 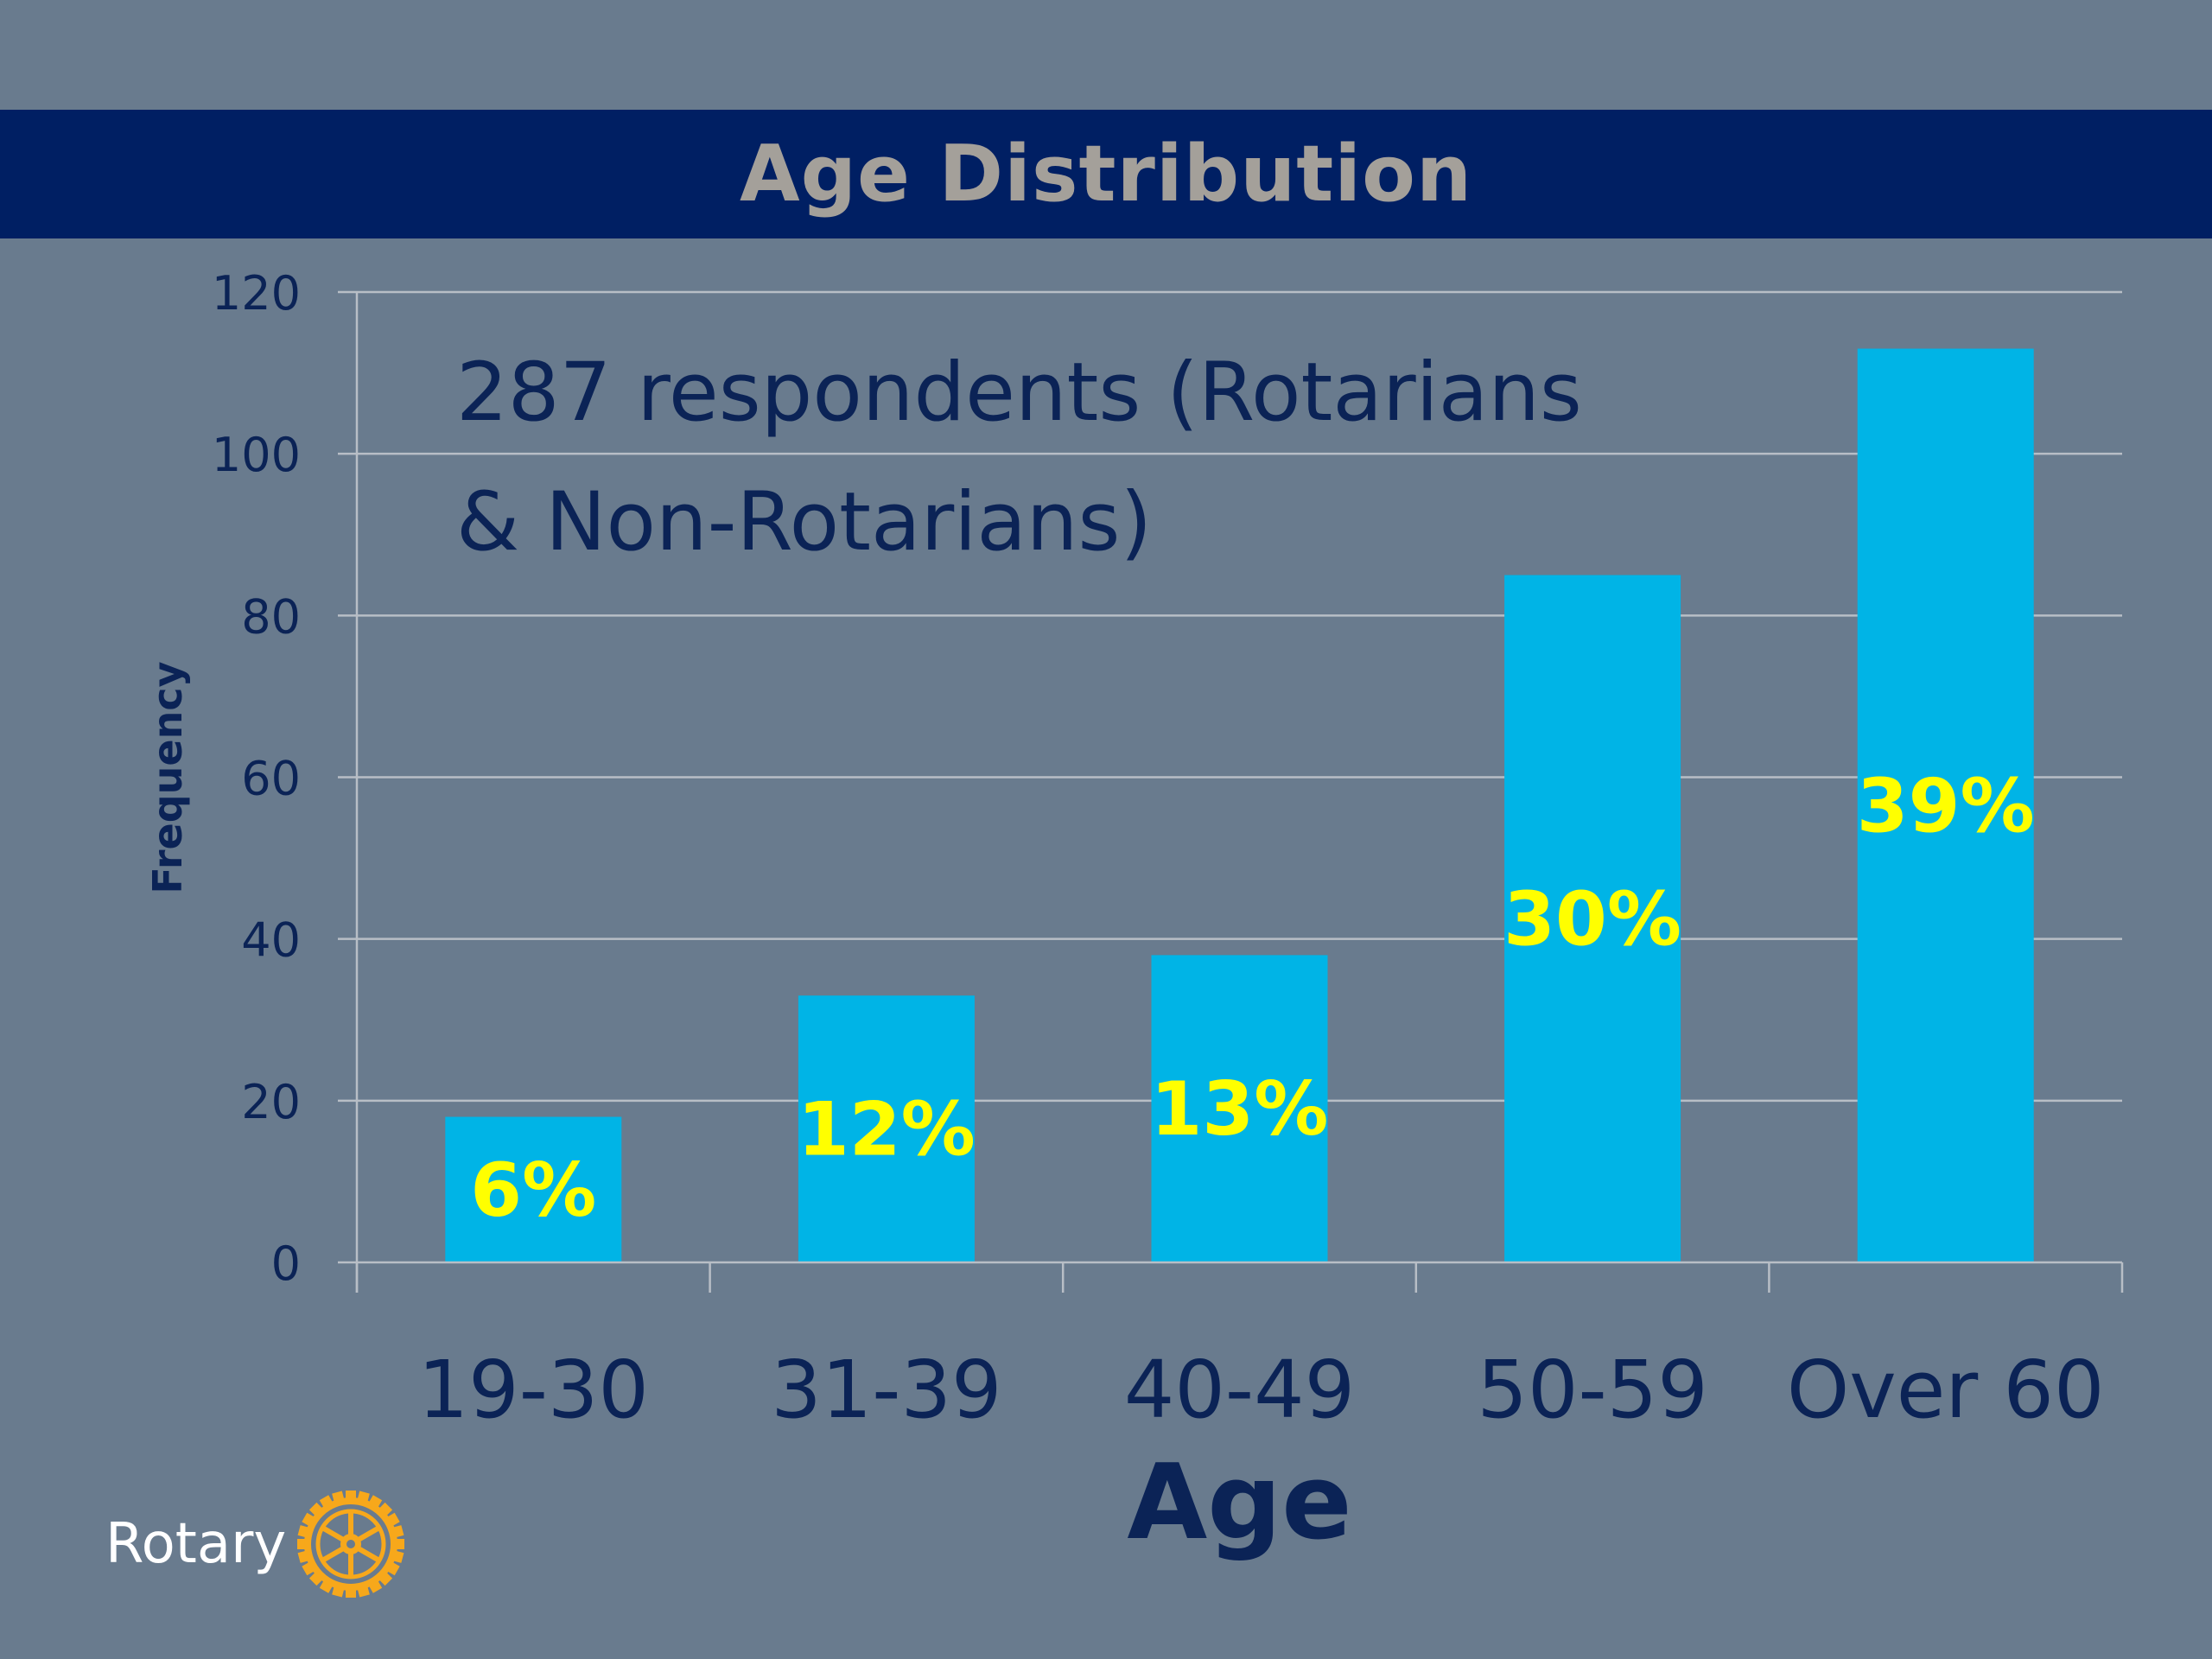 I want to click on y-tick-label: 120, so click(x=256, y=293).